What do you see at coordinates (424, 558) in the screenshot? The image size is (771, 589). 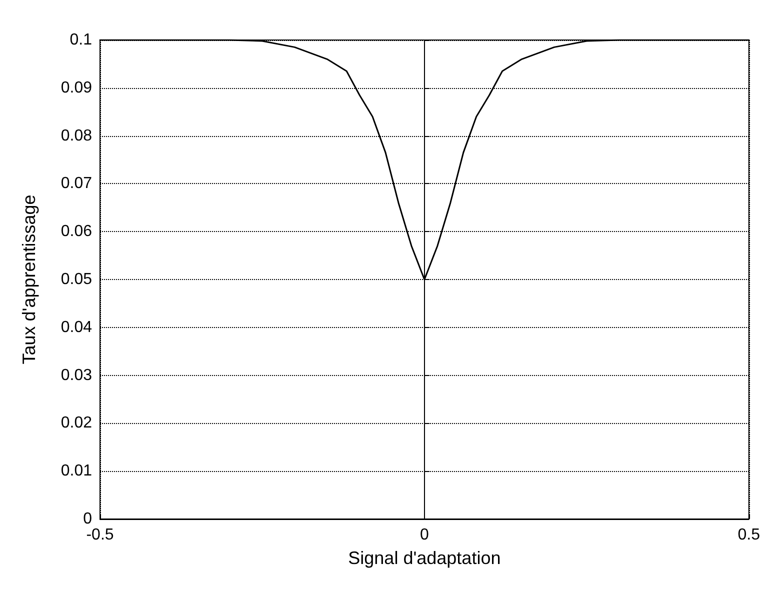 I see `x-axis-title: Signal d'adaptation` at bounding box center [424, 558].